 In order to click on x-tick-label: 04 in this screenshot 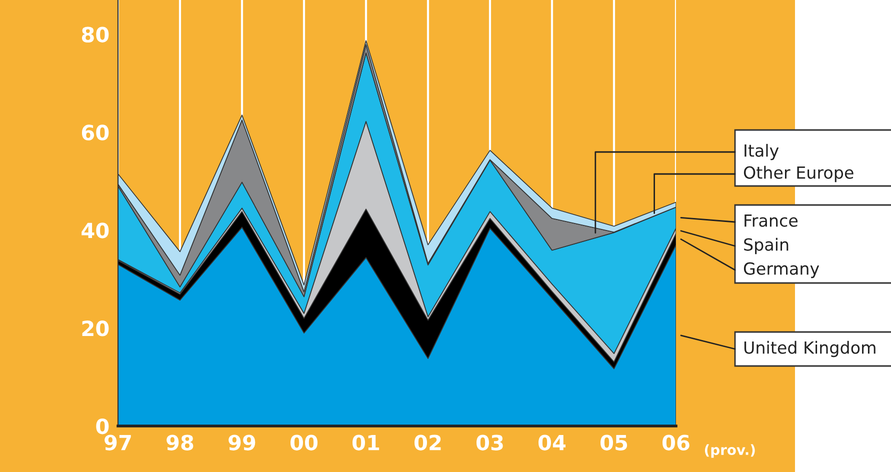, I will do `click(552, 442)`.